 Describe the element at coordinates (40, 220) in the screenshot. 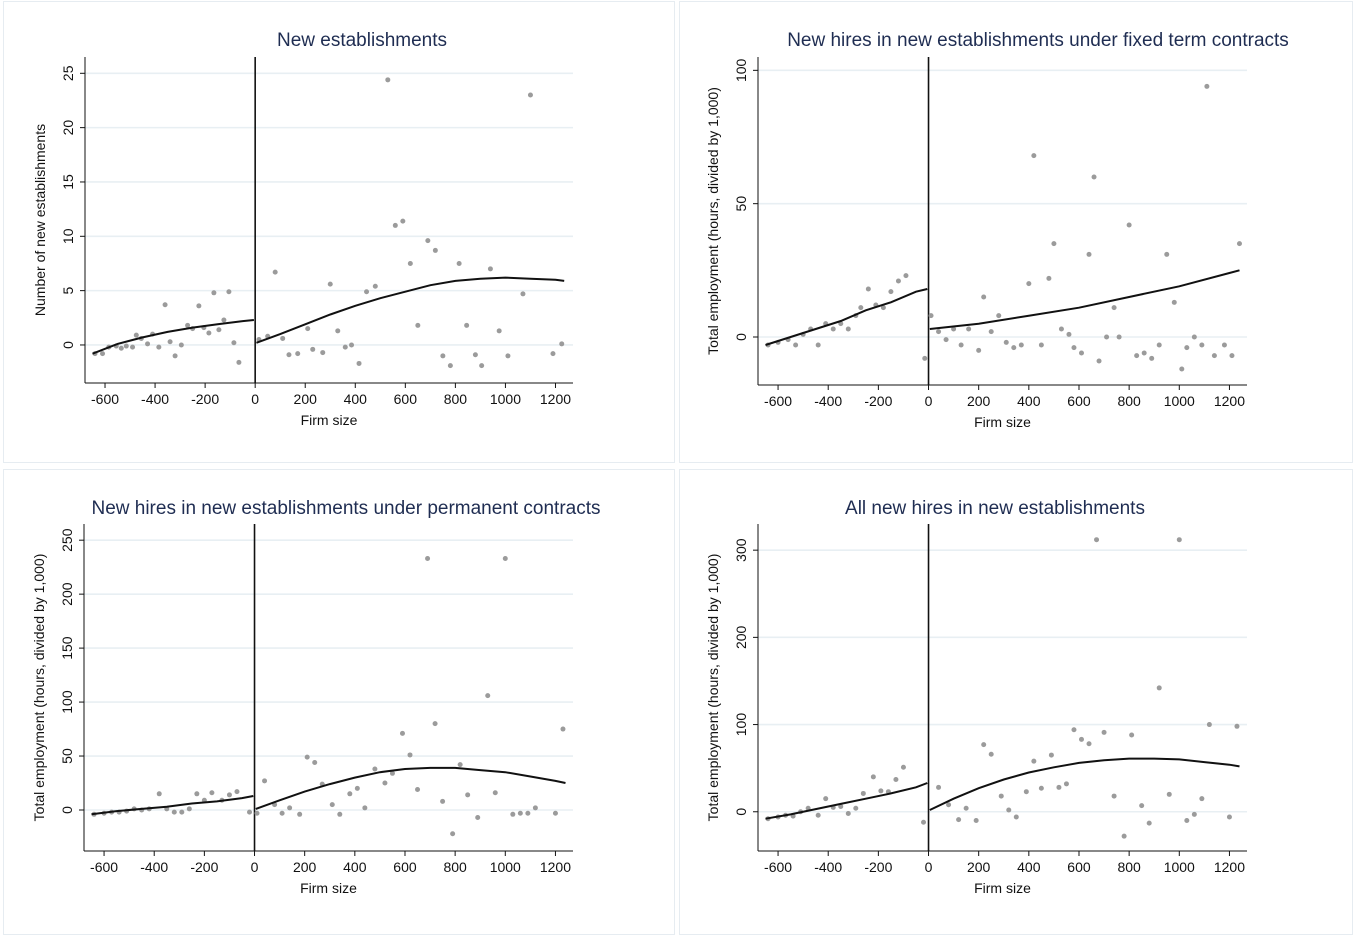

I see `y-axis-label: Number of new establishments` at that location.